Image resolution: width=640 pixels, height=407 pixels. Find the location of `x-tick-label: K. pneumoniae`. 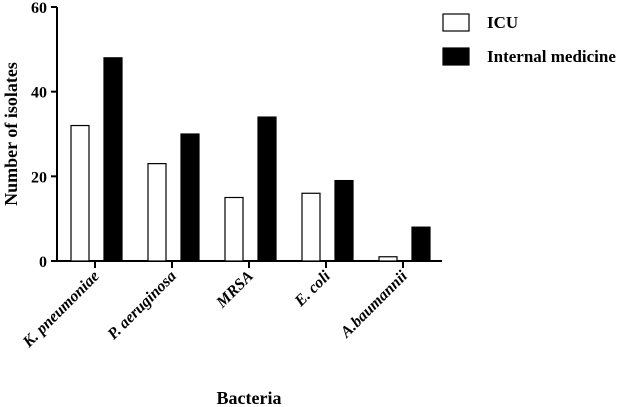

x-tick-label: K. pneumoniae is located at coordinates (61, 310).